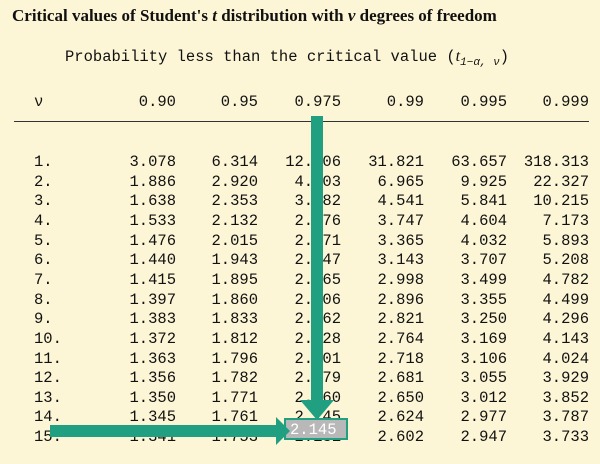  Describe the element at coordinates (152, 201) in the screenshot. I see `table-cell: 1.638` at that location.